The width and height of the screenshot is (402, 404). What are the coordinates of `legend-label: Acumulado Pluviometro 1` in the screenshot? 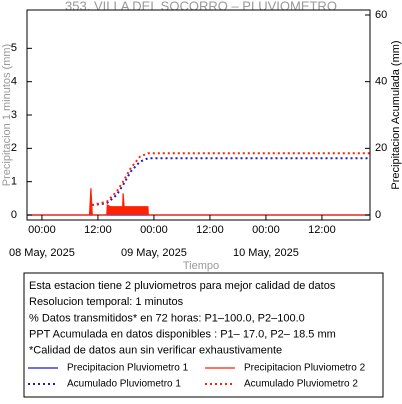 It's located at (124, 384).